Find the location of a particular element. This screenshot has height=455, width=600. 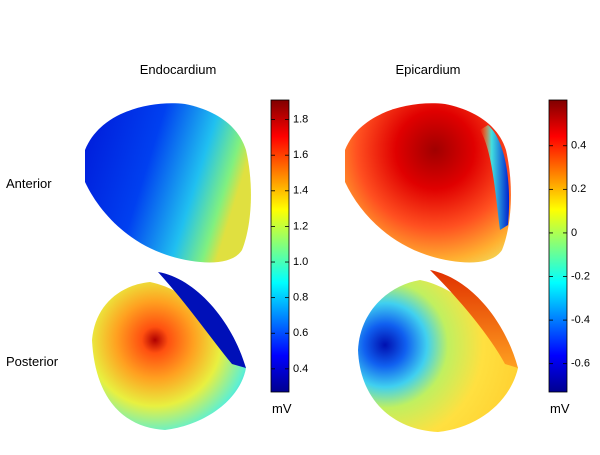

column-title: Epicardium is located at coordinates (427, 69).